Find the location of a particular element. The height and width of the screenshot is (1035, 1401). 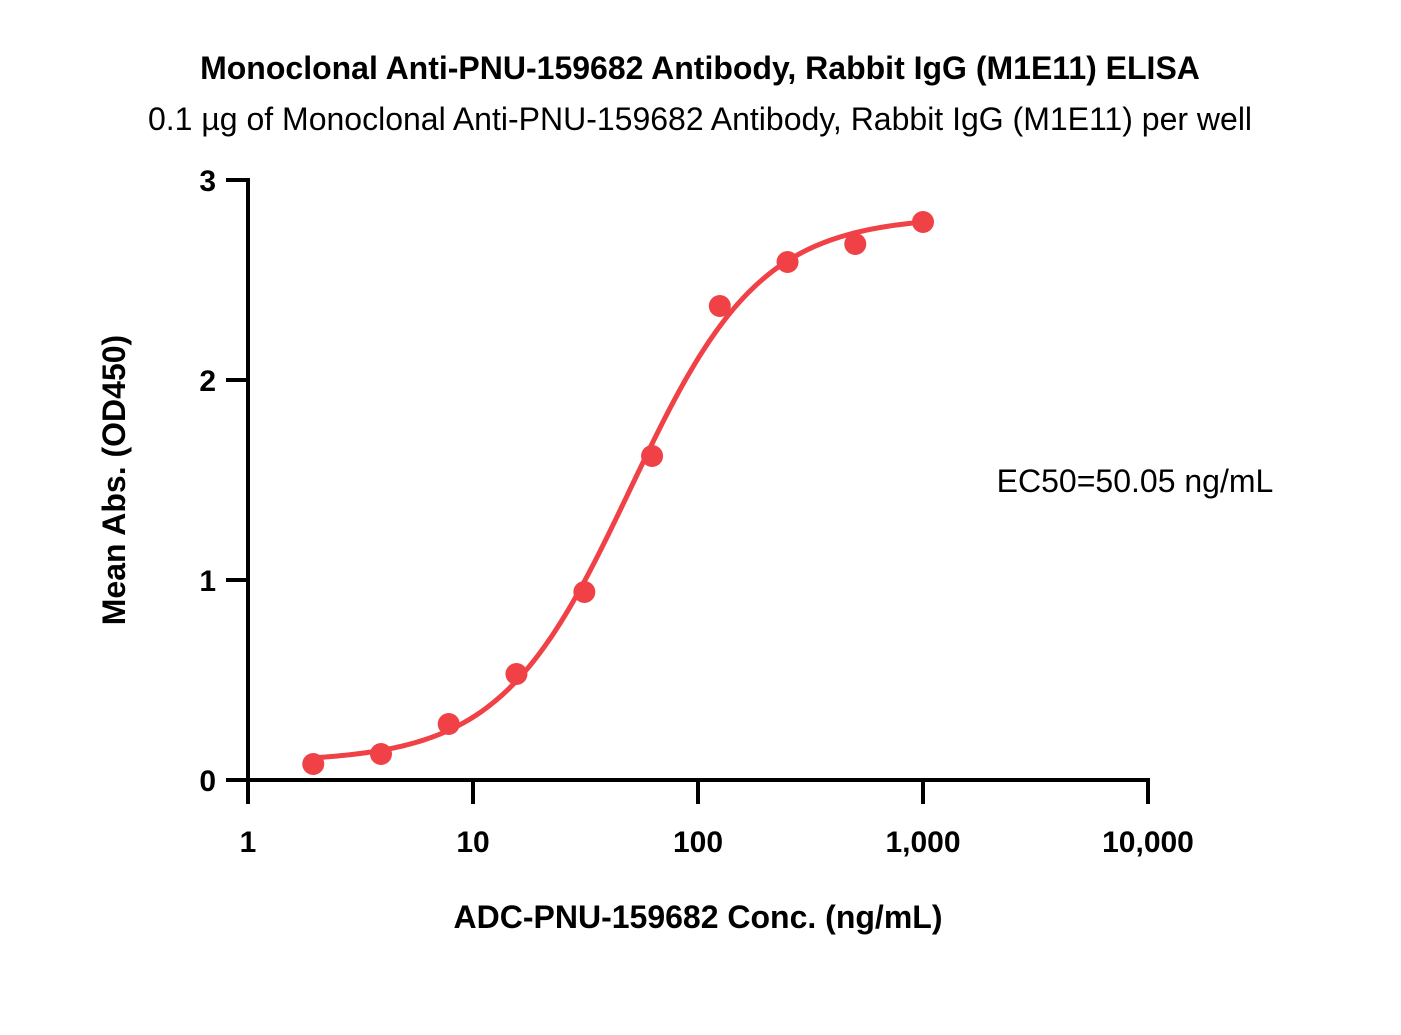

x-tick-label: 10 is located at coordinates (472, 842).